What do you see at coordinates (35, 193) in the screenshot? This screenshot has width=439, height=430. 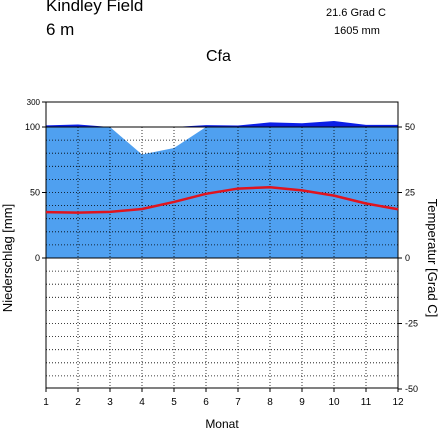 I see `left-tick-label: 50` at bounding box center [35, 193].